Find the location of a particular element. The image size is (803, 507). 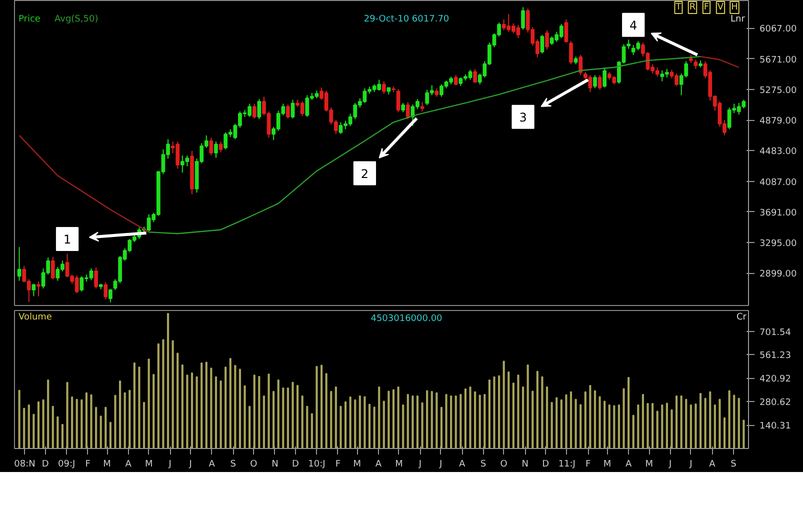

y-tick-label: 2899.00 is located at coordinates (778, 275).